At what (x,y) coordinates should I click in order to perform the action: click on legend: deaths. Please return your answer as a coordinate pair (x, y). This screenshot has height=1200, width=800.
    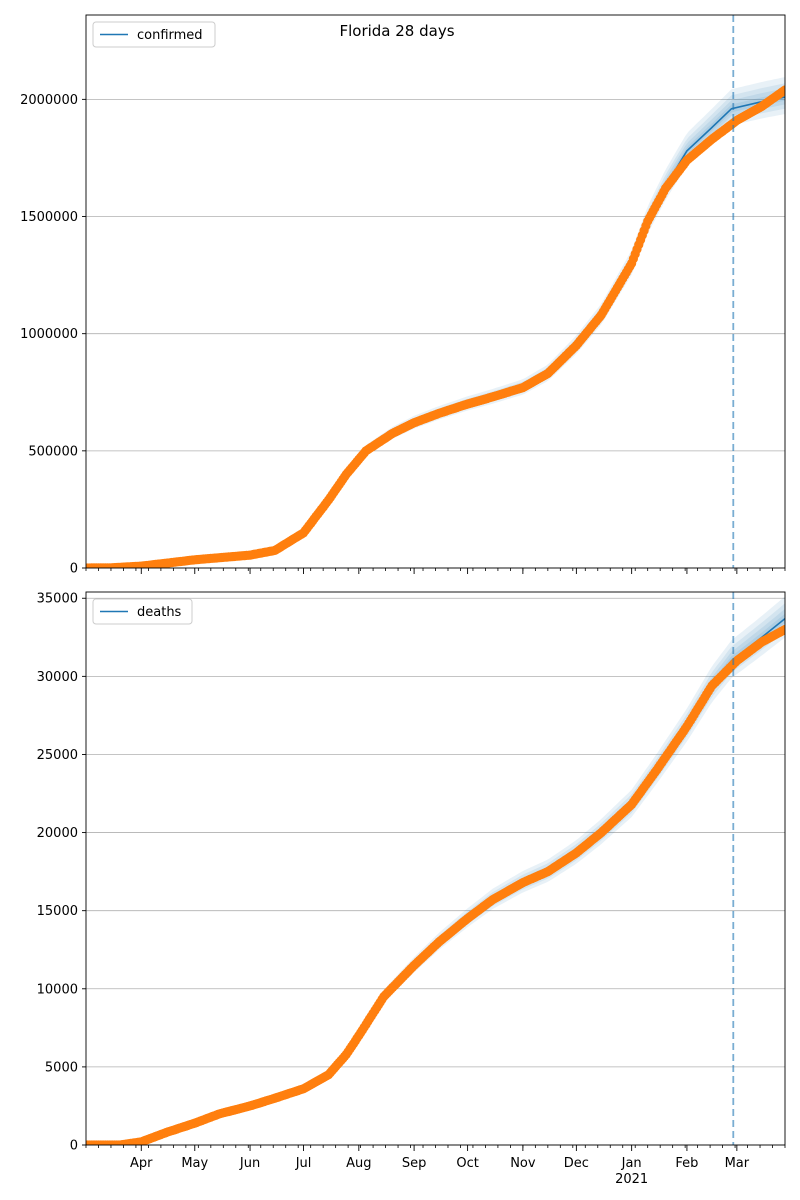
    Looking at the image, I should click on (142, 611).